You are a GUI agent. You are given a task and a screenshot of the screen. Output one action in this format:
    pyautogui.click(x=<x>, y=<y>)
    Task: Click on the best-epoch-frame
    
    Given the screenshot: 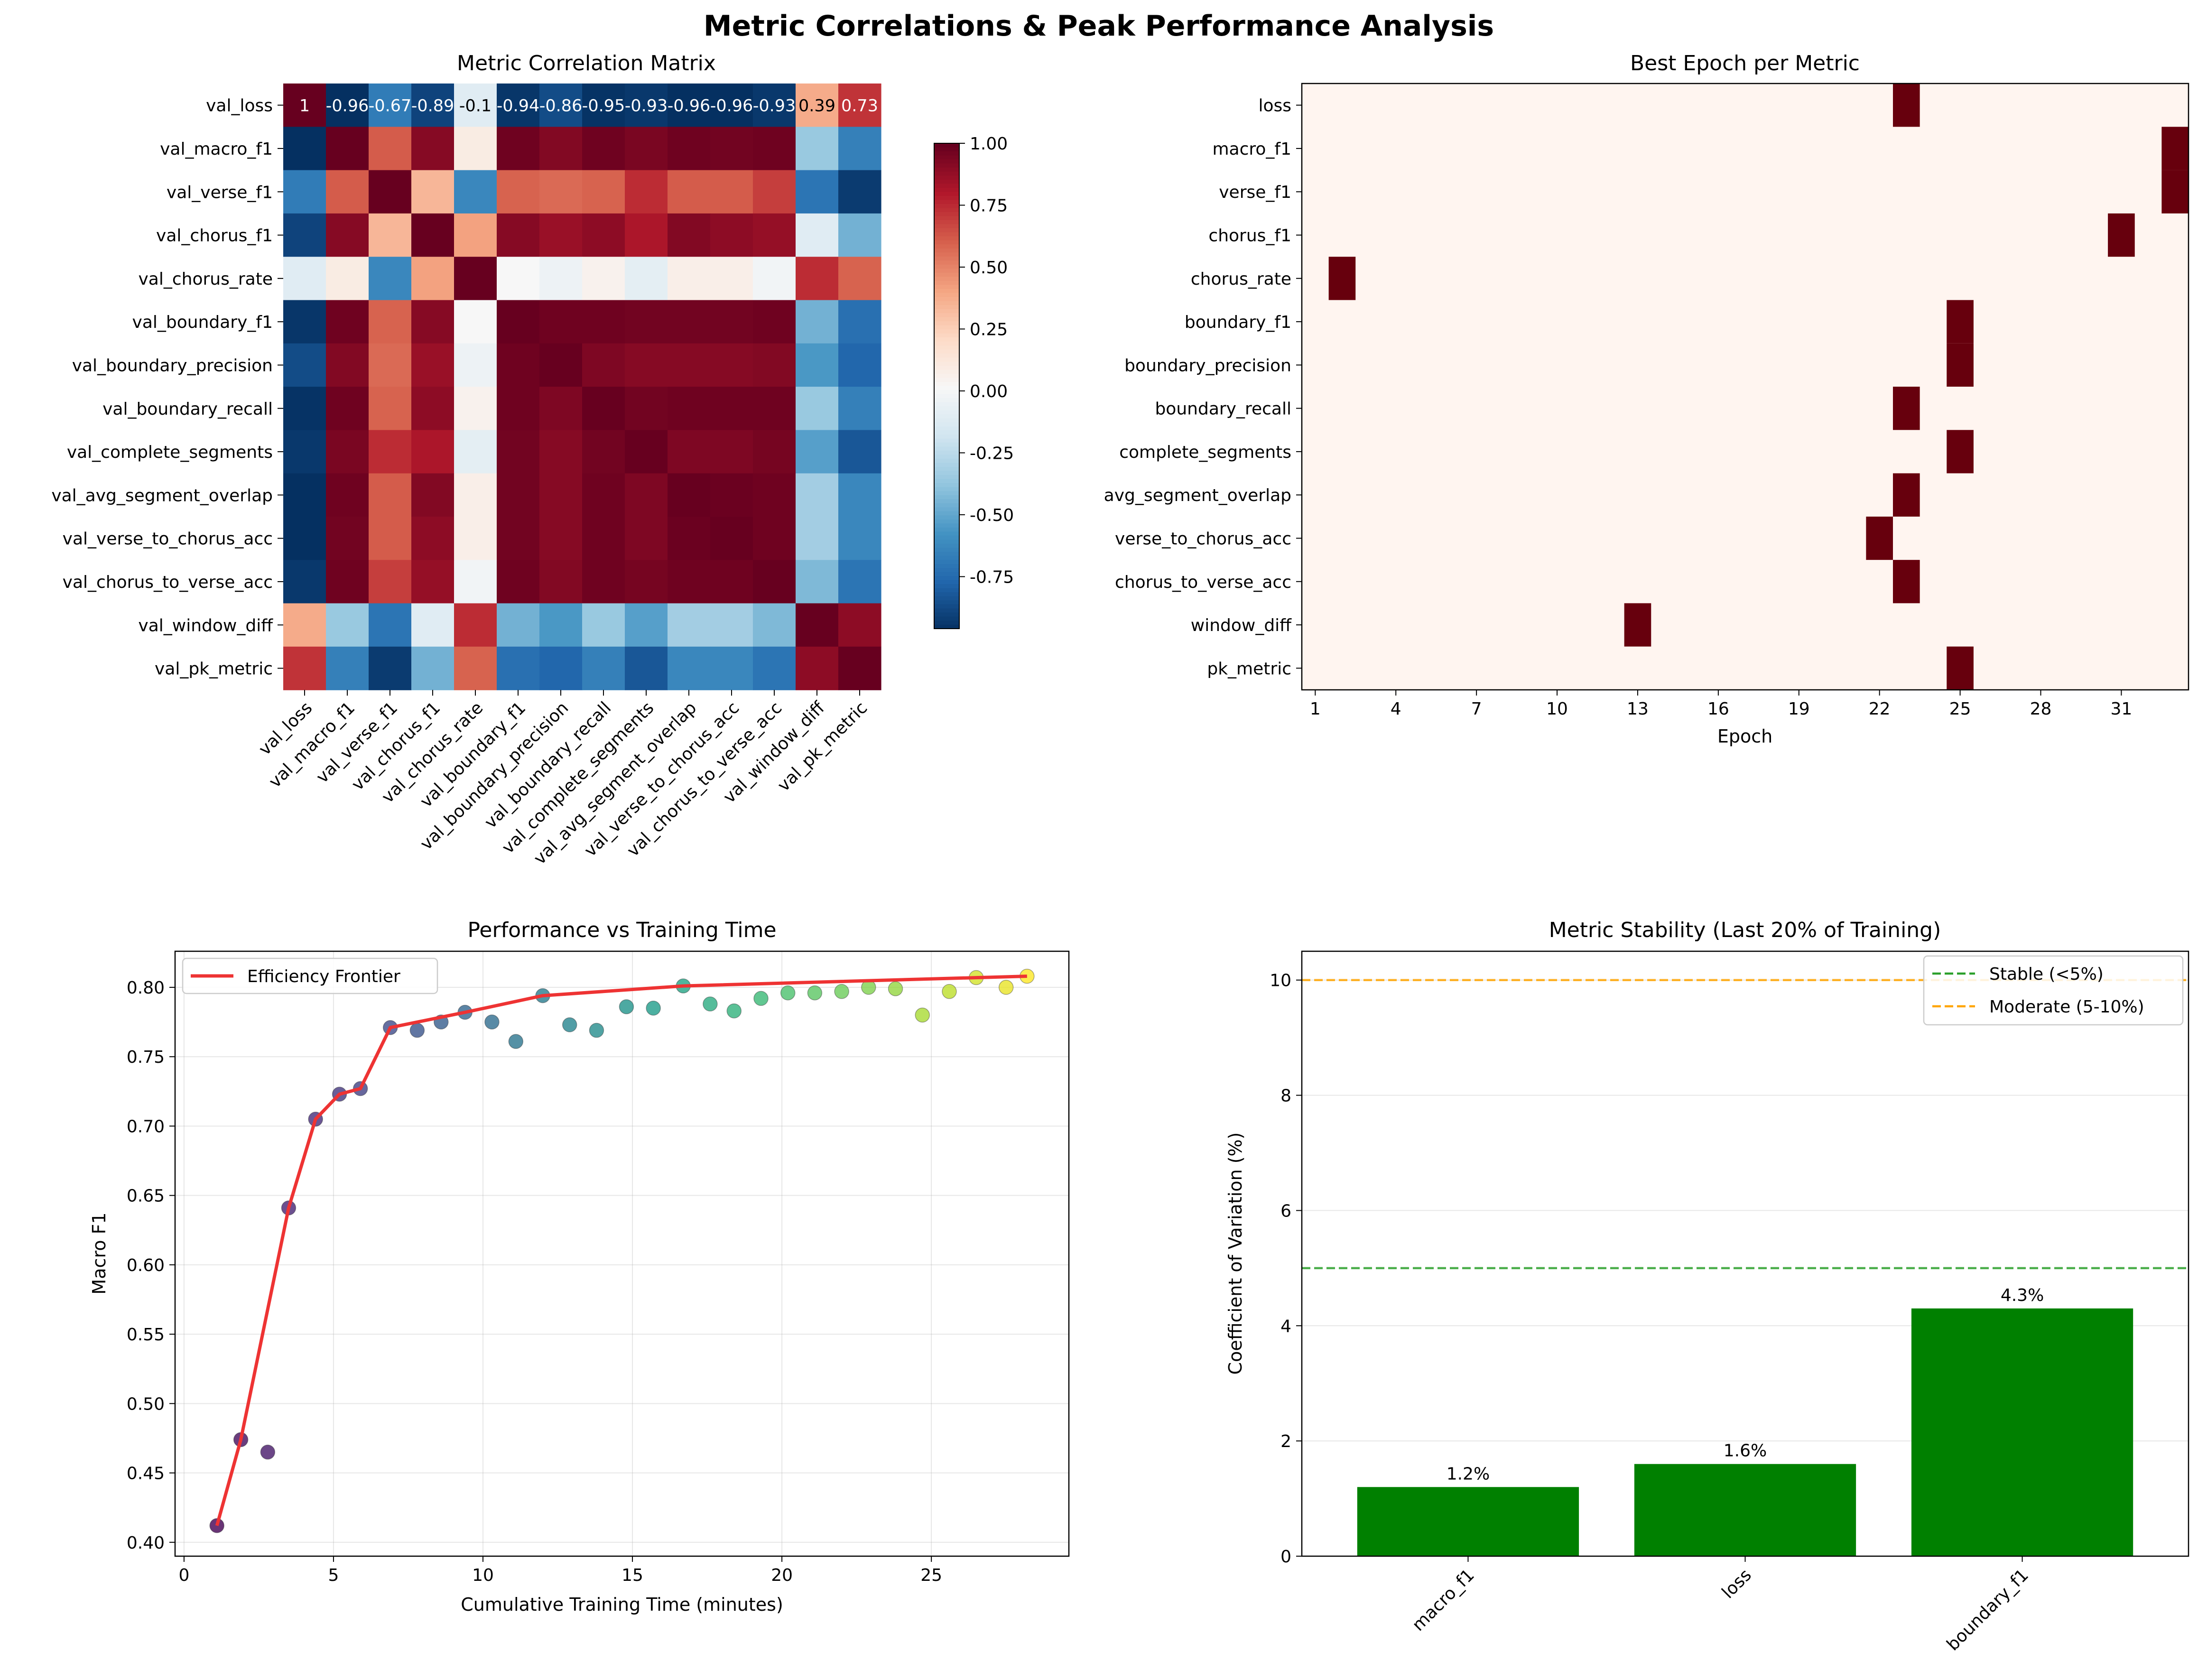 What is the action you would take?
    pyautogui.click(x=1745, y=387)
    